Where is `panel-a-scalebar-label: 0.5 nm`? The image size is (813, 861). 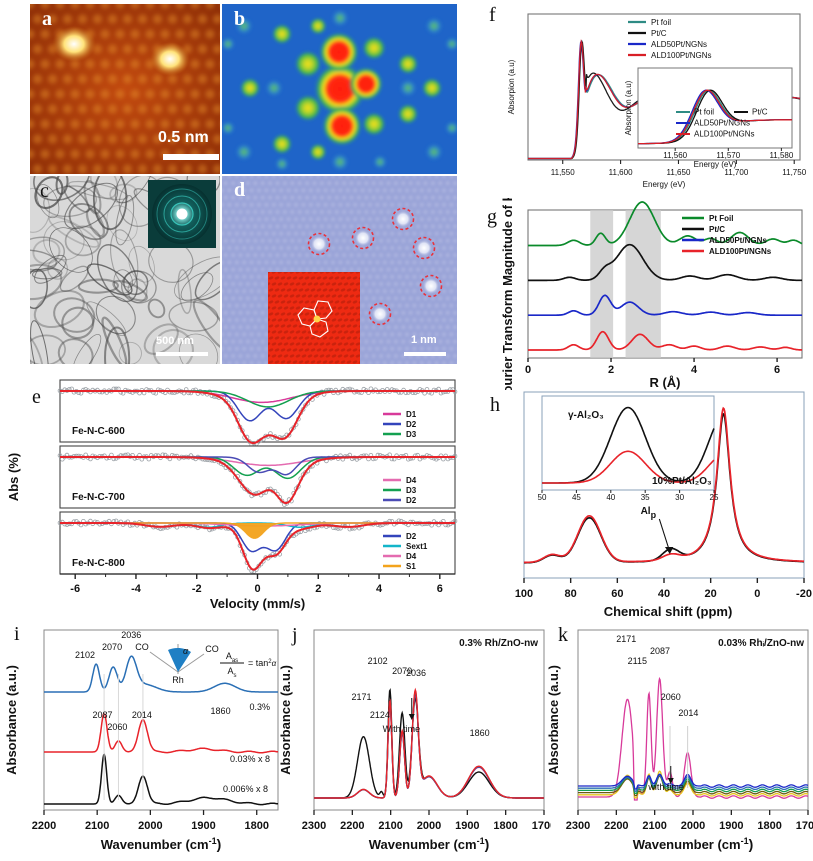 panel-a-scalebar-label: 0.5 nm is located at coordinates (183, 137).